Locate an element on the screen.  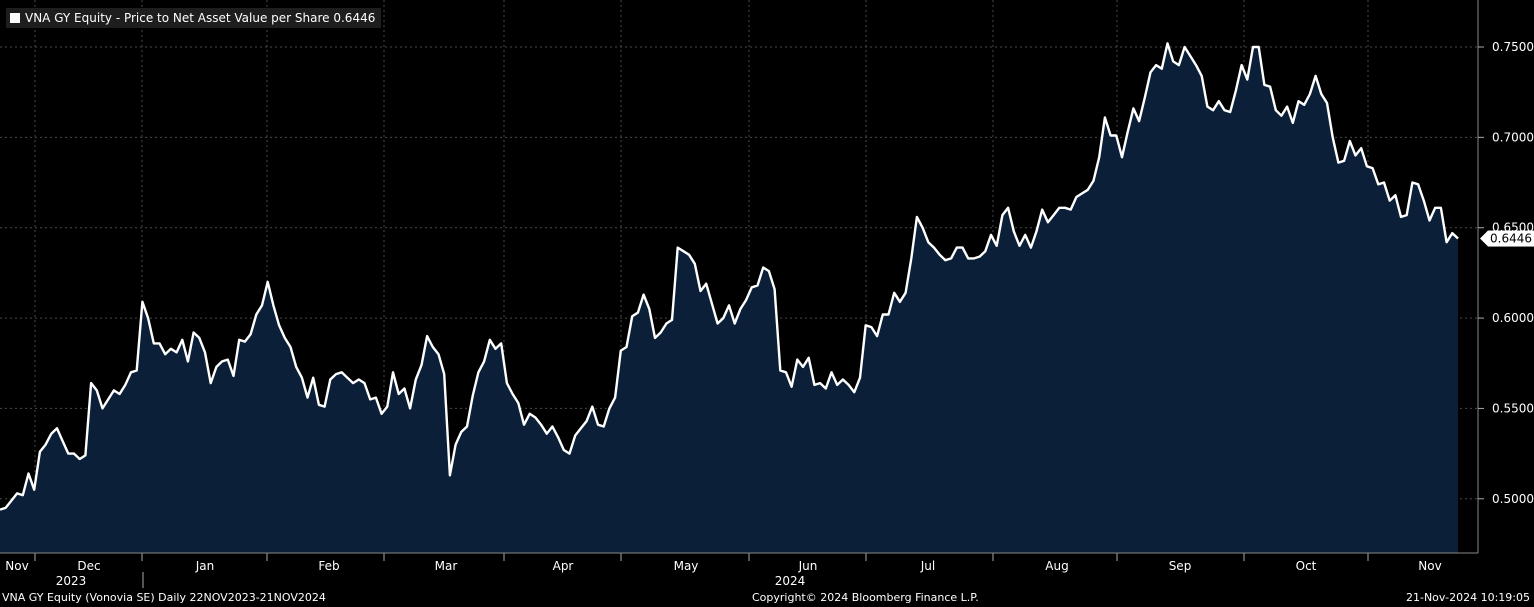
last-value-marker: 0.6446 is located at coordinates (1507, 238).